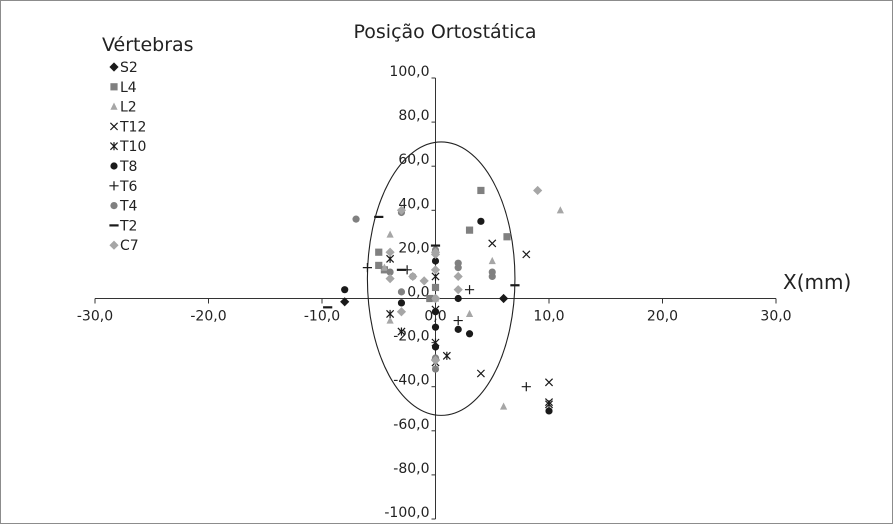 This screenshot has width=893, height=524. I want to click on legend-item-t2: T2, so click(123, 226).